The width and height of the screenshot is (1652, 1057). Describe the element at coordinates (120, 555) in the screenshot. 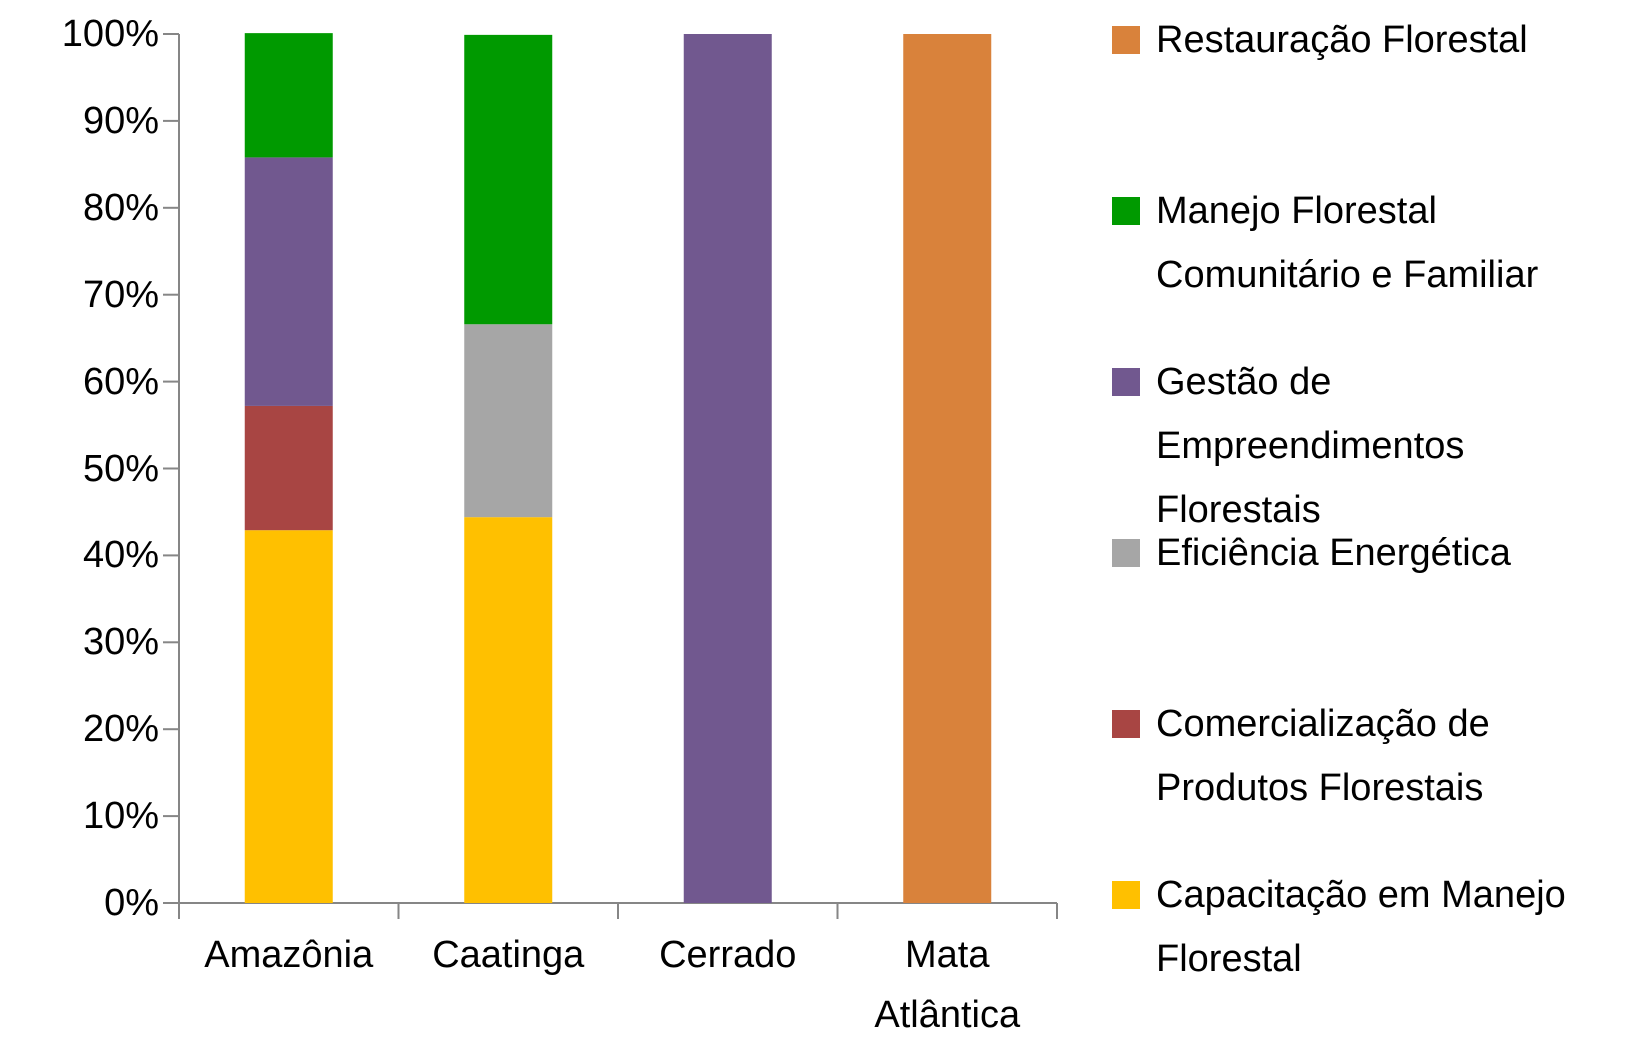

I see `y-tick-label: 40%` at that location.